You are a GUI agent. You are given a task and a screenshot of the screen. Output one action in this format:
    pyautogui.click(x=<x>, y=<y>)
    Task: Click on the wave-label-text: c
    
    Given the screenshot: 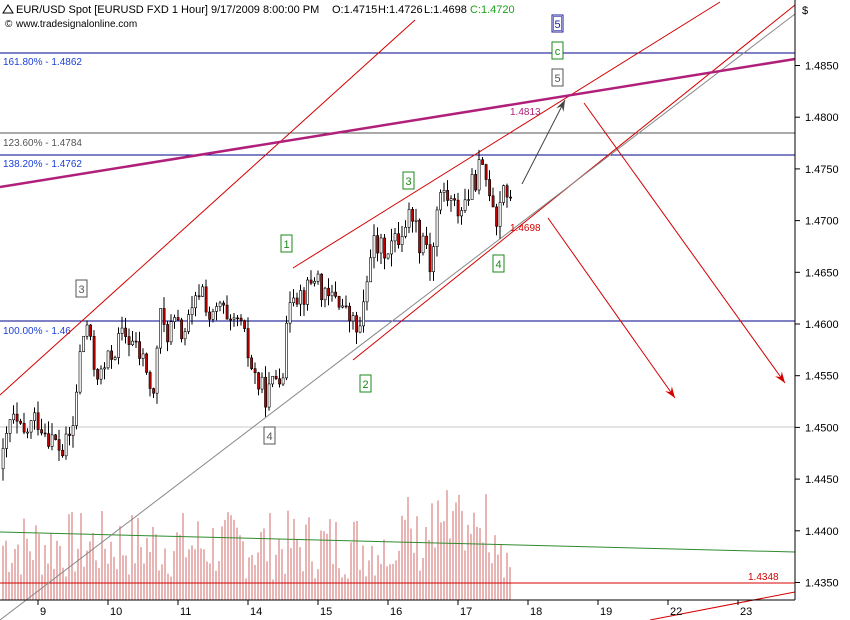 What is the action you would take?
    pyautogui.click(x=558, y=52)
    